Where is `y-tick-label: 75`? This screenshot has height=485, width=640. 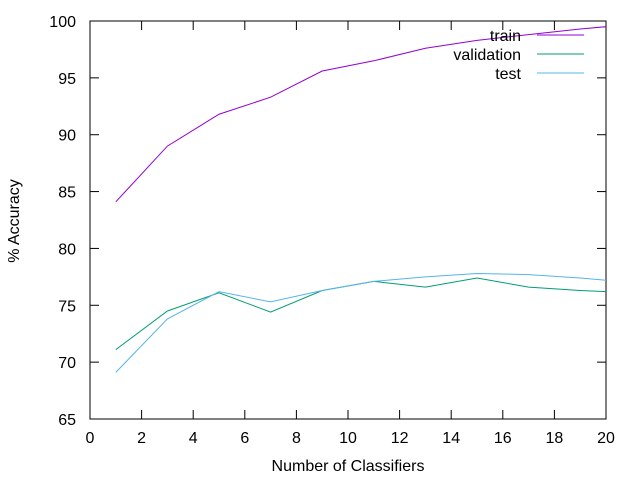 y-tick-label: 75 is located at coordinates (67, 306).